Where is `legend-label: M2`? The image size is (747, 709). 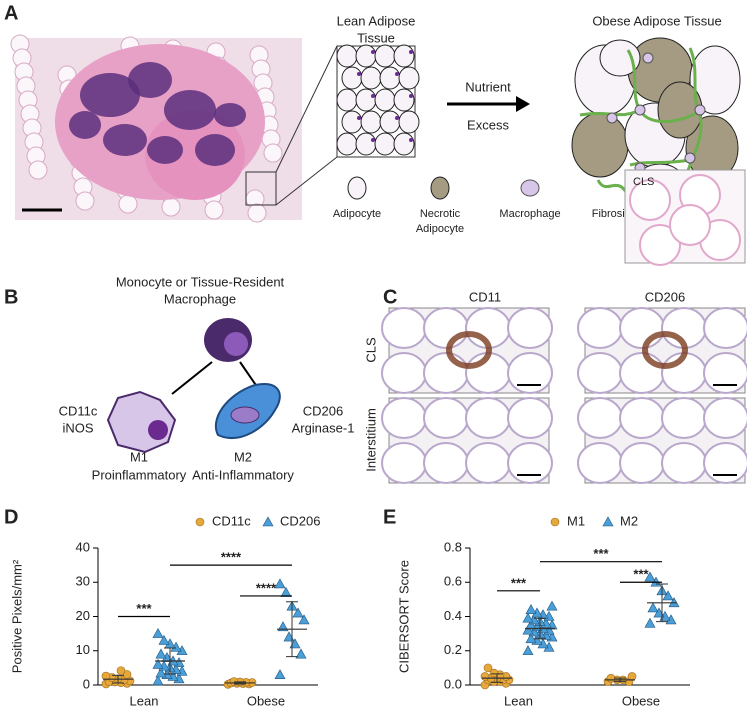 legend-label: M2 is located at coordinates (629, 520).